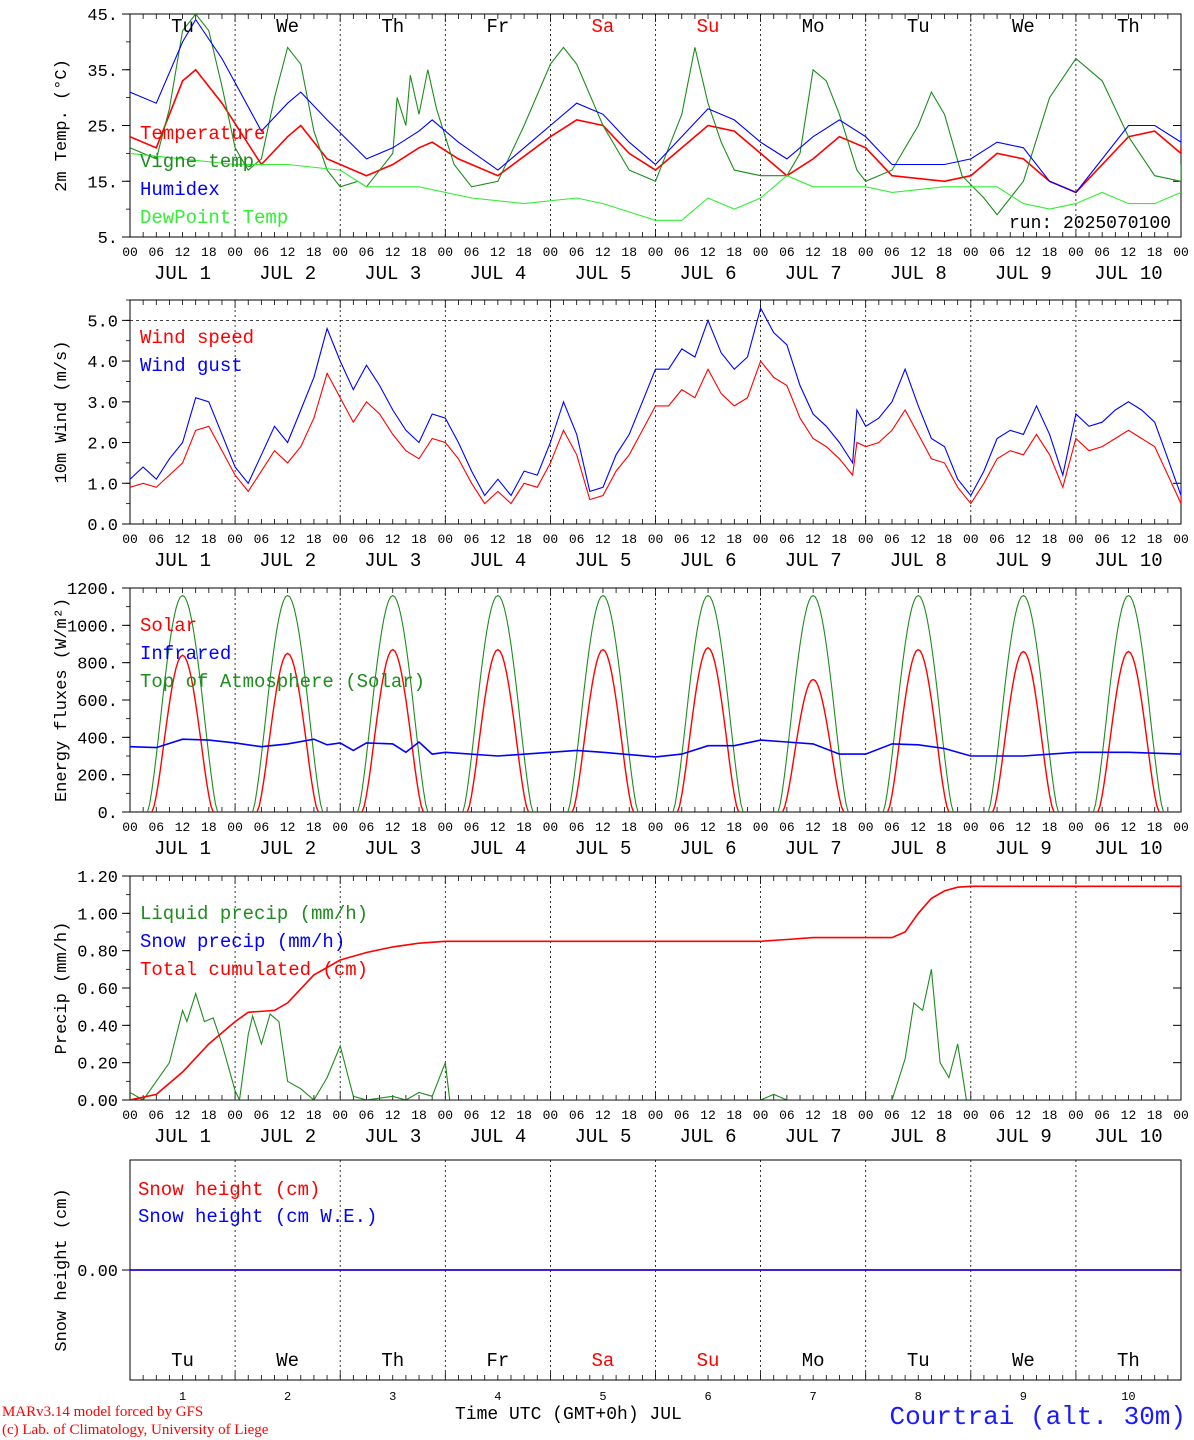  I want to click on day-number: 10, so click(1128, 1397).